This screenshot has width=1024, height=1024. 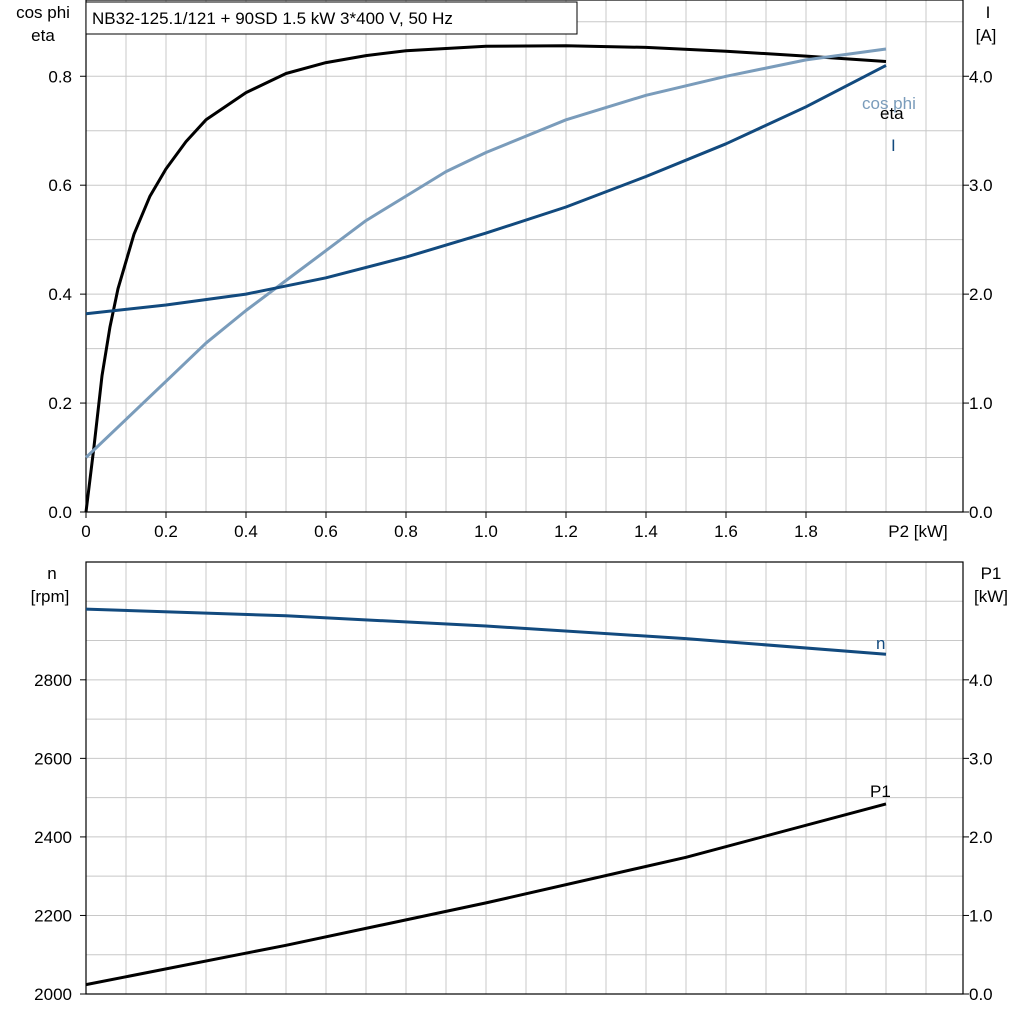 What do you see at coordinates (981, 680) in the screenshot?
I see `bottom-right-tick-label: 4.0` at bounding box center [981, 680].